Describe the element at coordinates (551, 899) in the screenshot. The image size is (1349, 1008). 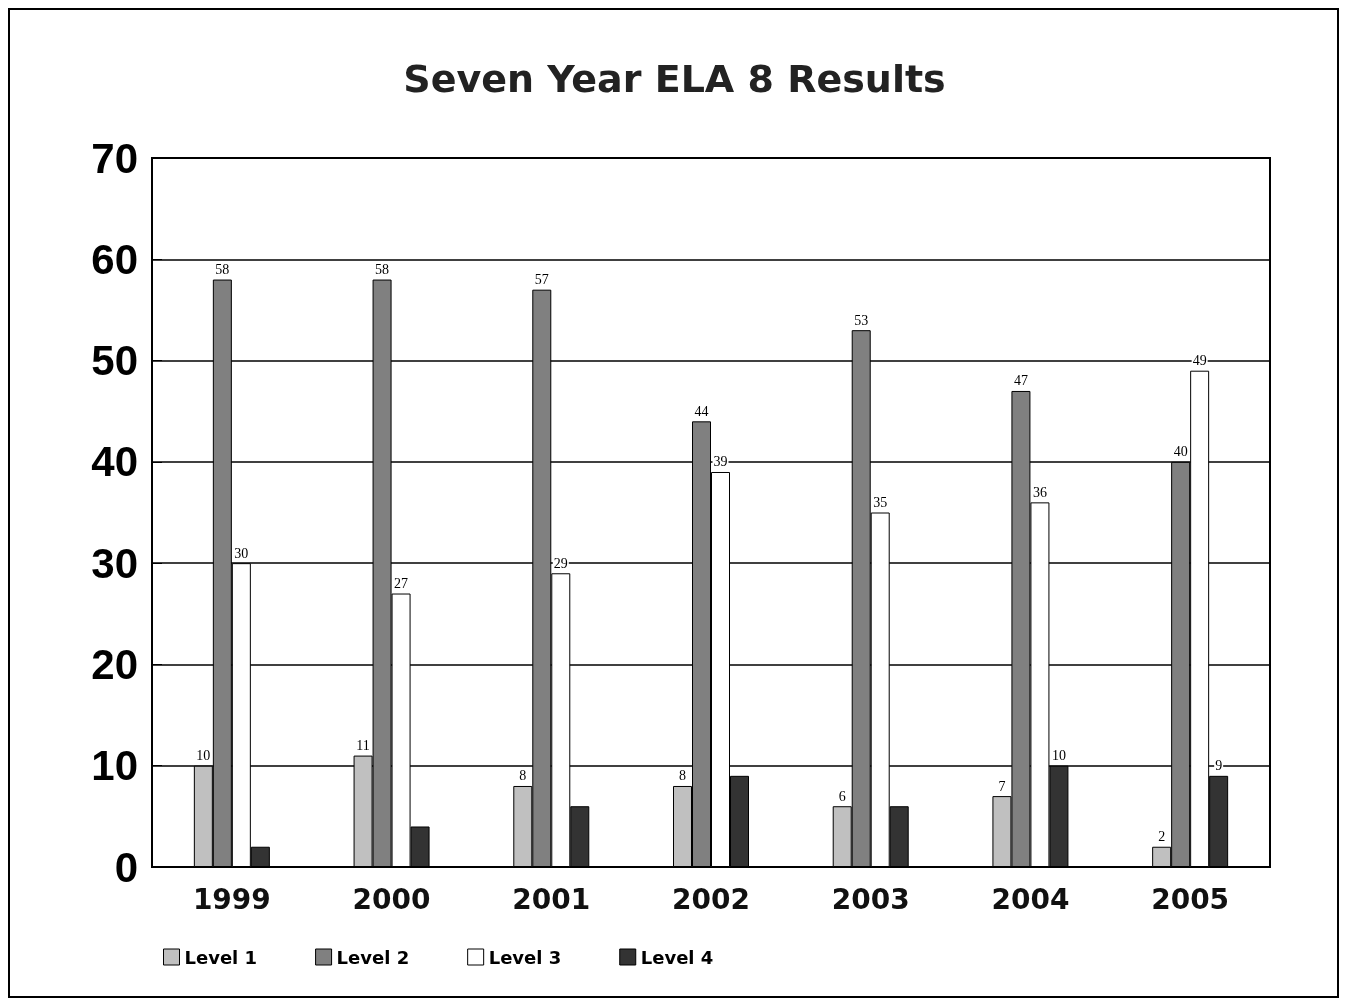
I see `x-tick-label: 2001` at that location.